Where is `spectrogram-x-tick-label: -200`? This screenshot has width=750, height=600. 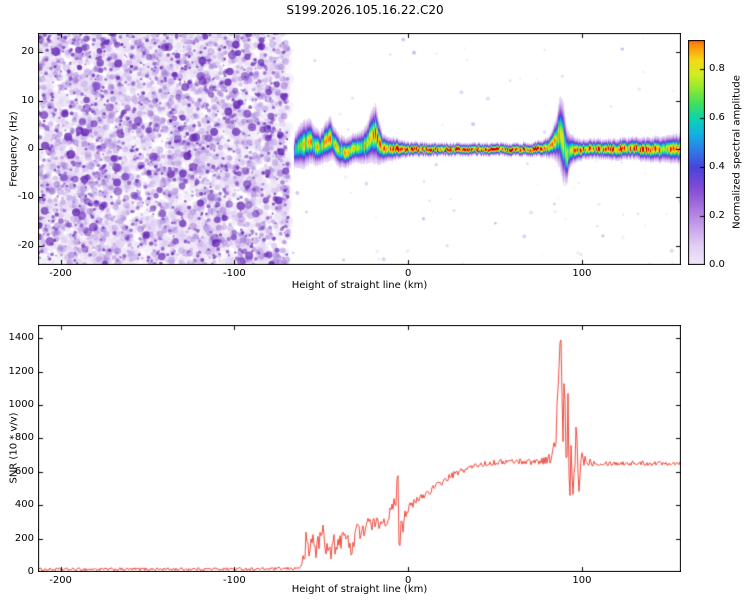
spectrogram-x-tick-label: -200 is located at coordinates (60, 273).